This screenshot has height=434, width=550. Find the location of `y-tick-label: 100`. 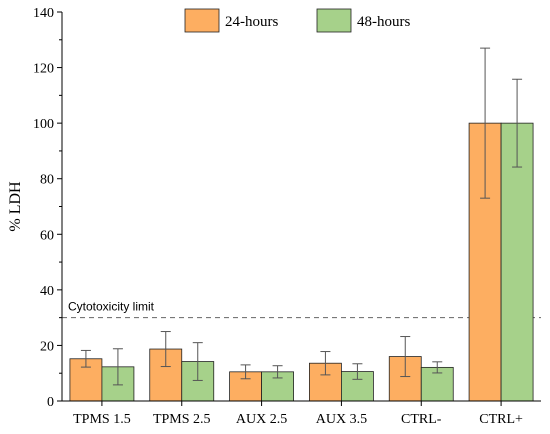

y-tick-label: 100 is located at coordinates (43, 124).